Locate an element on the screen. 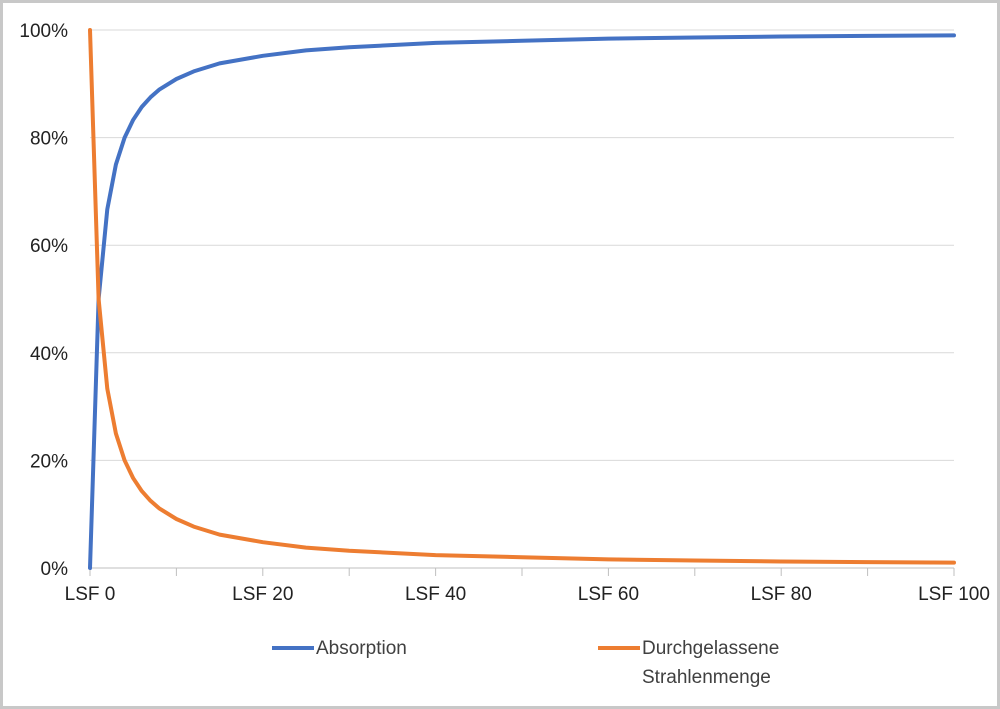 Image resolution: width=1000 pixels, height=709 pixels. x-tick-label: LSF 60 is located at coordinates (608, 594).